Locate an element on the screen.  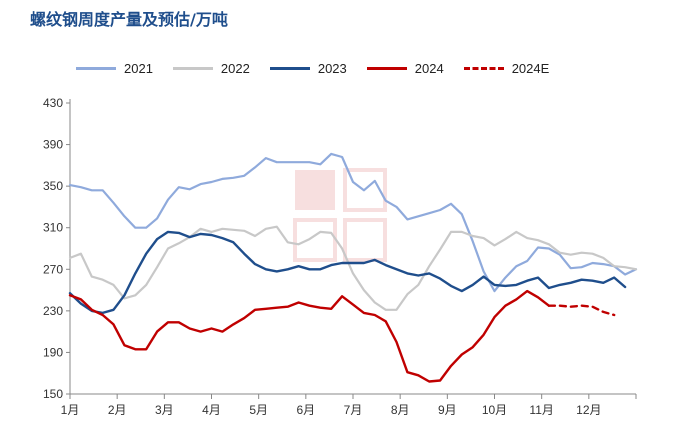
y-tick-label: 390 is located at coordinates (53, 145).